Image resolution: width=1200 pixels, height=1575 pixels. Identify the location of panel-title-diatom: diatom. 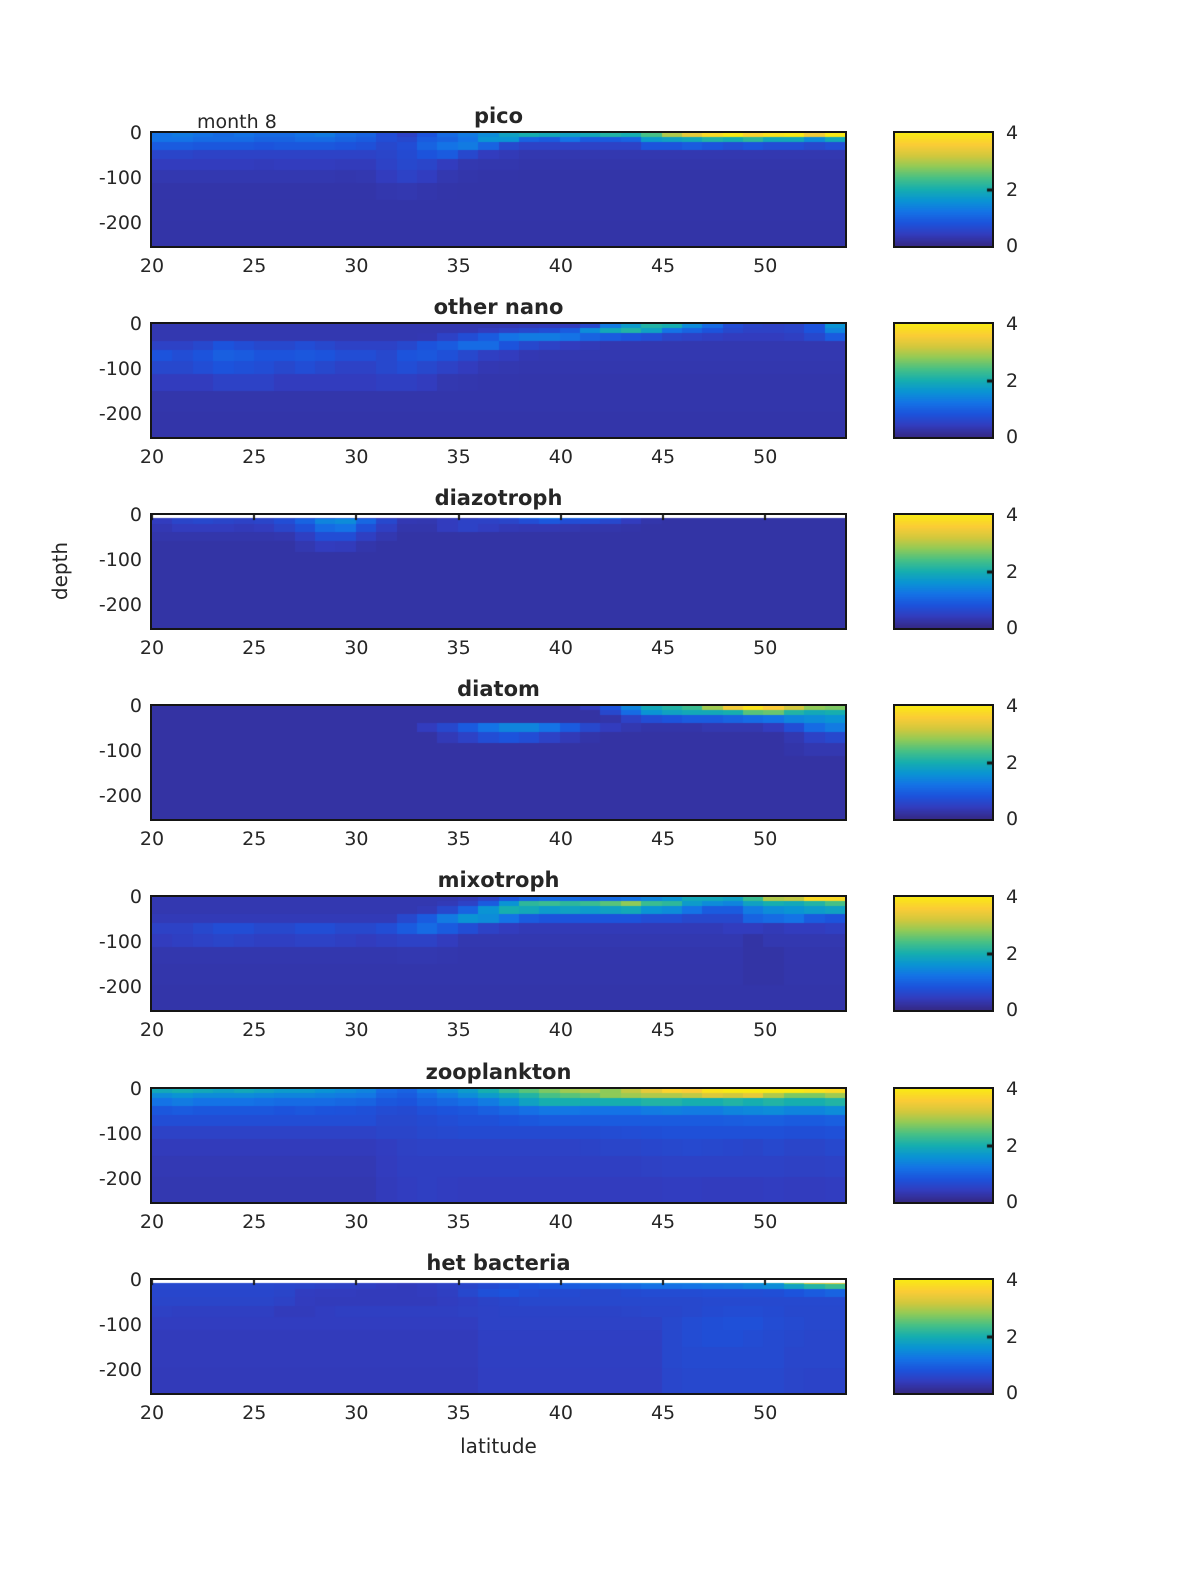
(498, 689).